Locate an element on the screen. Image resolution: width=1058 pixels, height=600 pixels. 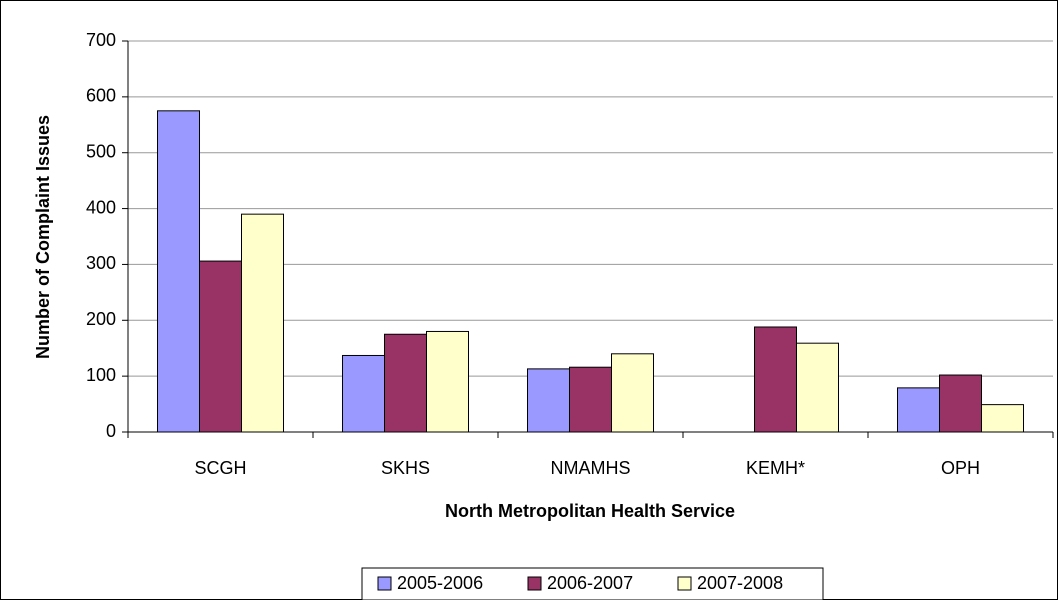
legend-label: 2006-2007 is located at coordinates (590, 583).